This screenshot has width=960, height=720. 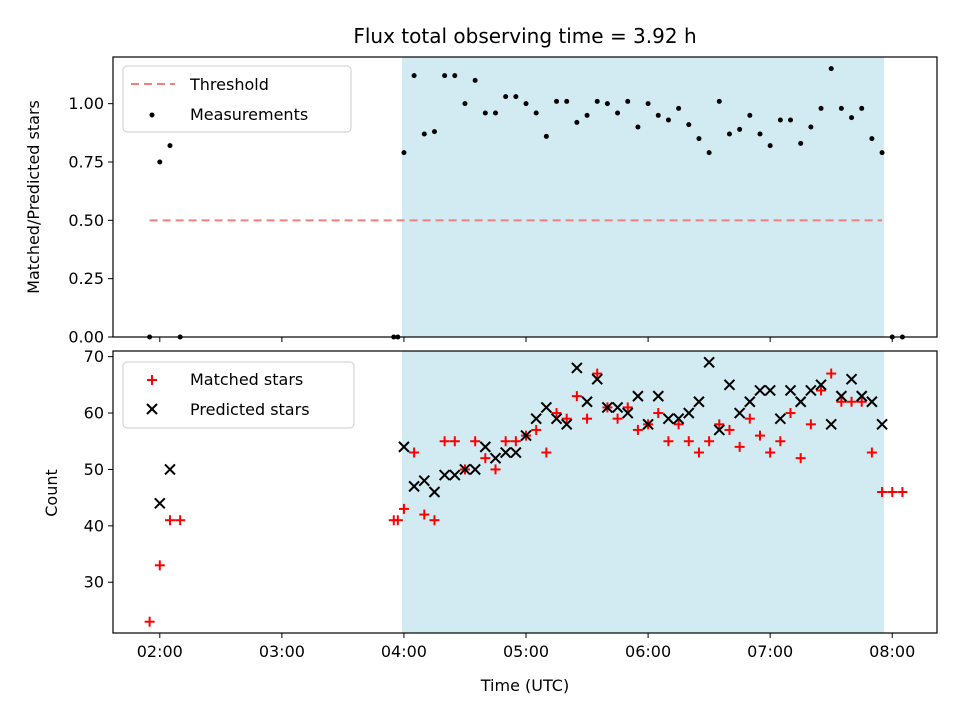 I want to click on legend-predicted-swatch, so click(x=152, y=409).